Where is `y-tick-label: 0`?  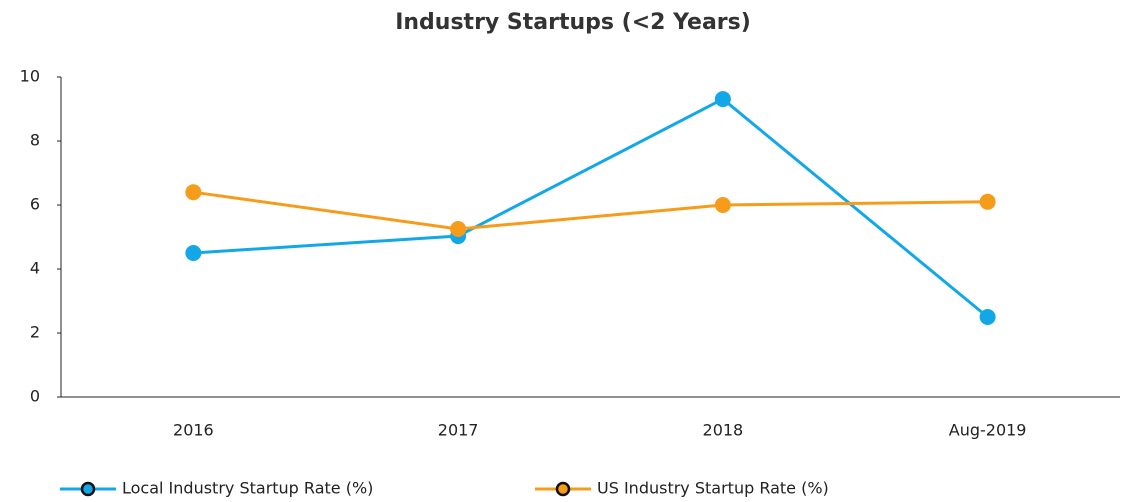
y-tick-label: 0 is located at coordinates (35, 396).